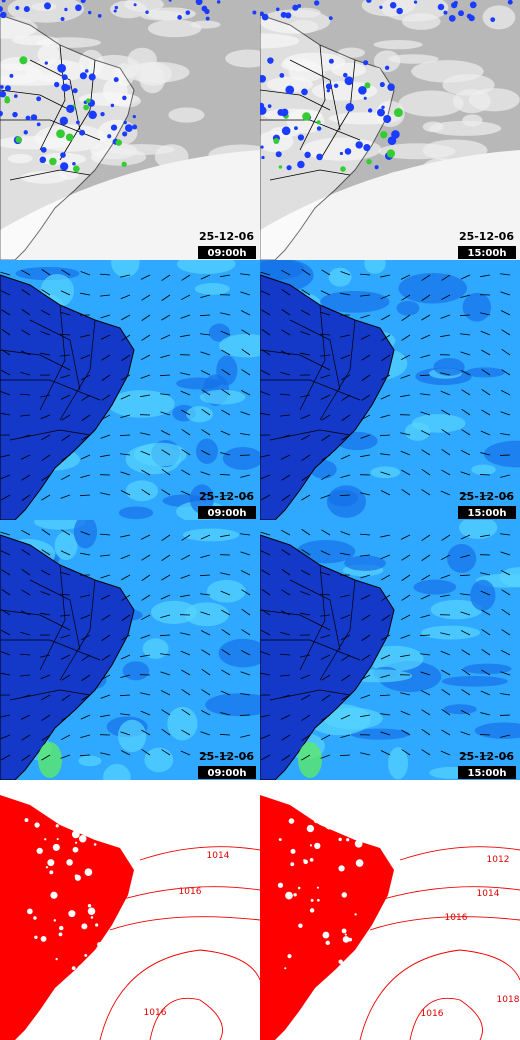 Image resolution: width=520 pixels, height=1040 pixels. What do you see at coordinates (226, 236) in the screenshot?
I see `date-label: 25-12-06` at bounding box center [226, 236].